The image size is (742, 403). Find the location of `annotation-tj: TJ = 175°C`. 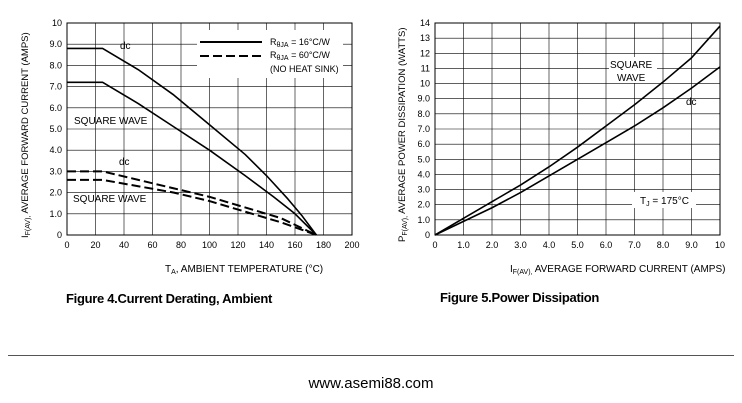

annotation-tj: TJ = 175°C is located at coordinates (664, 202).